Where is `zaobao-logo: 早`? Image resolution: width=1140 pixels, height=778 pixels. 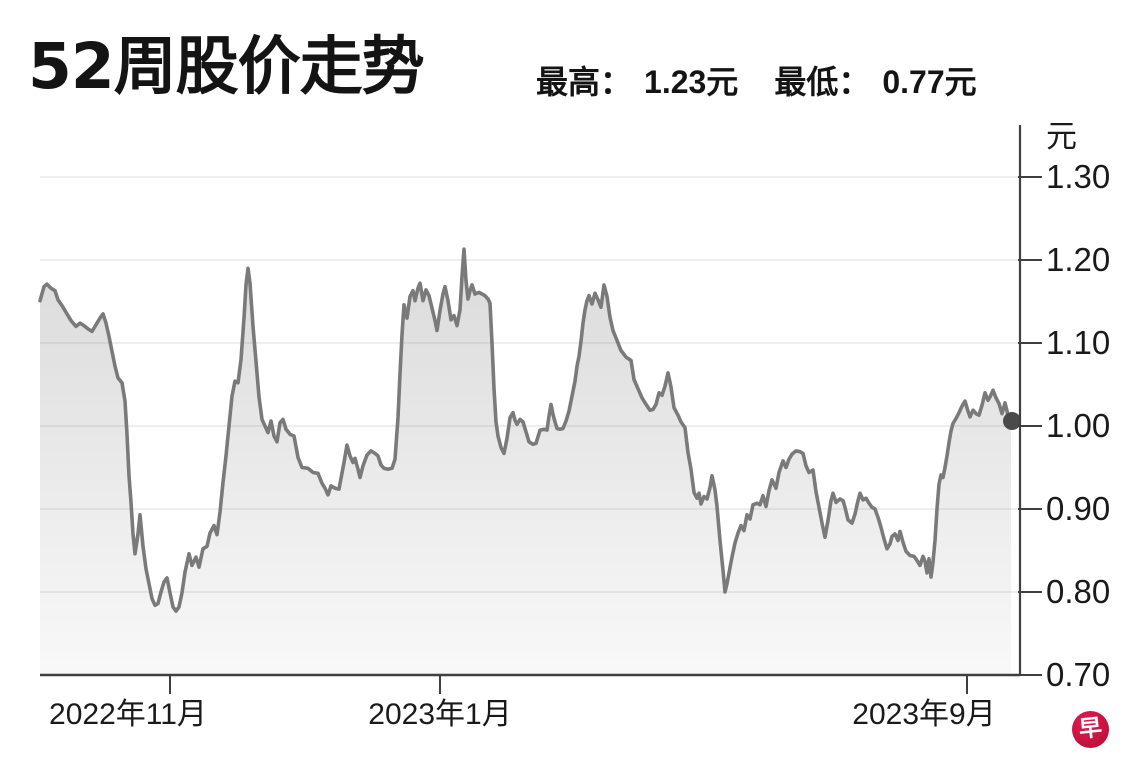
zaobao-logo: 早 is located at coordinates (1090, 729).